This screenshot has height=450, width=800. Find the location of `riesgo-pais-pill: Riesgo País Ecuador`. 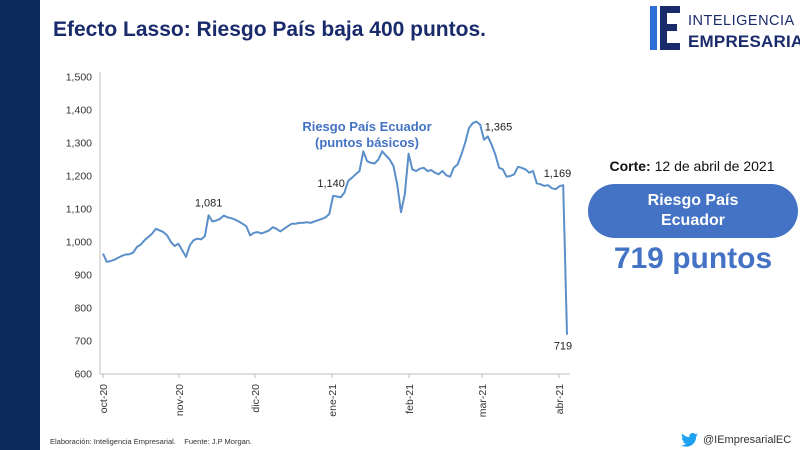

riesgo-pais-pill: Riesgo País Ecuador is located at coordinates (693, 211).